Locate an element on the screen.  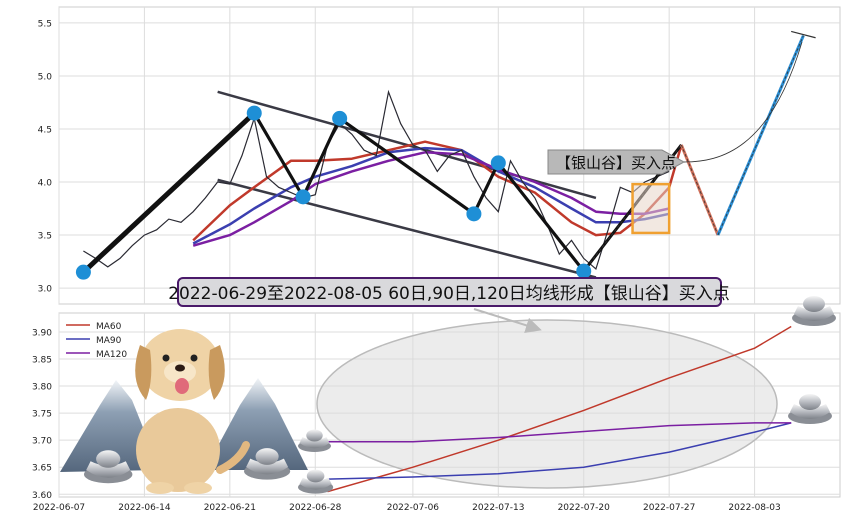
y-tick-label: 3.80 is located at coordinates (42, 388).